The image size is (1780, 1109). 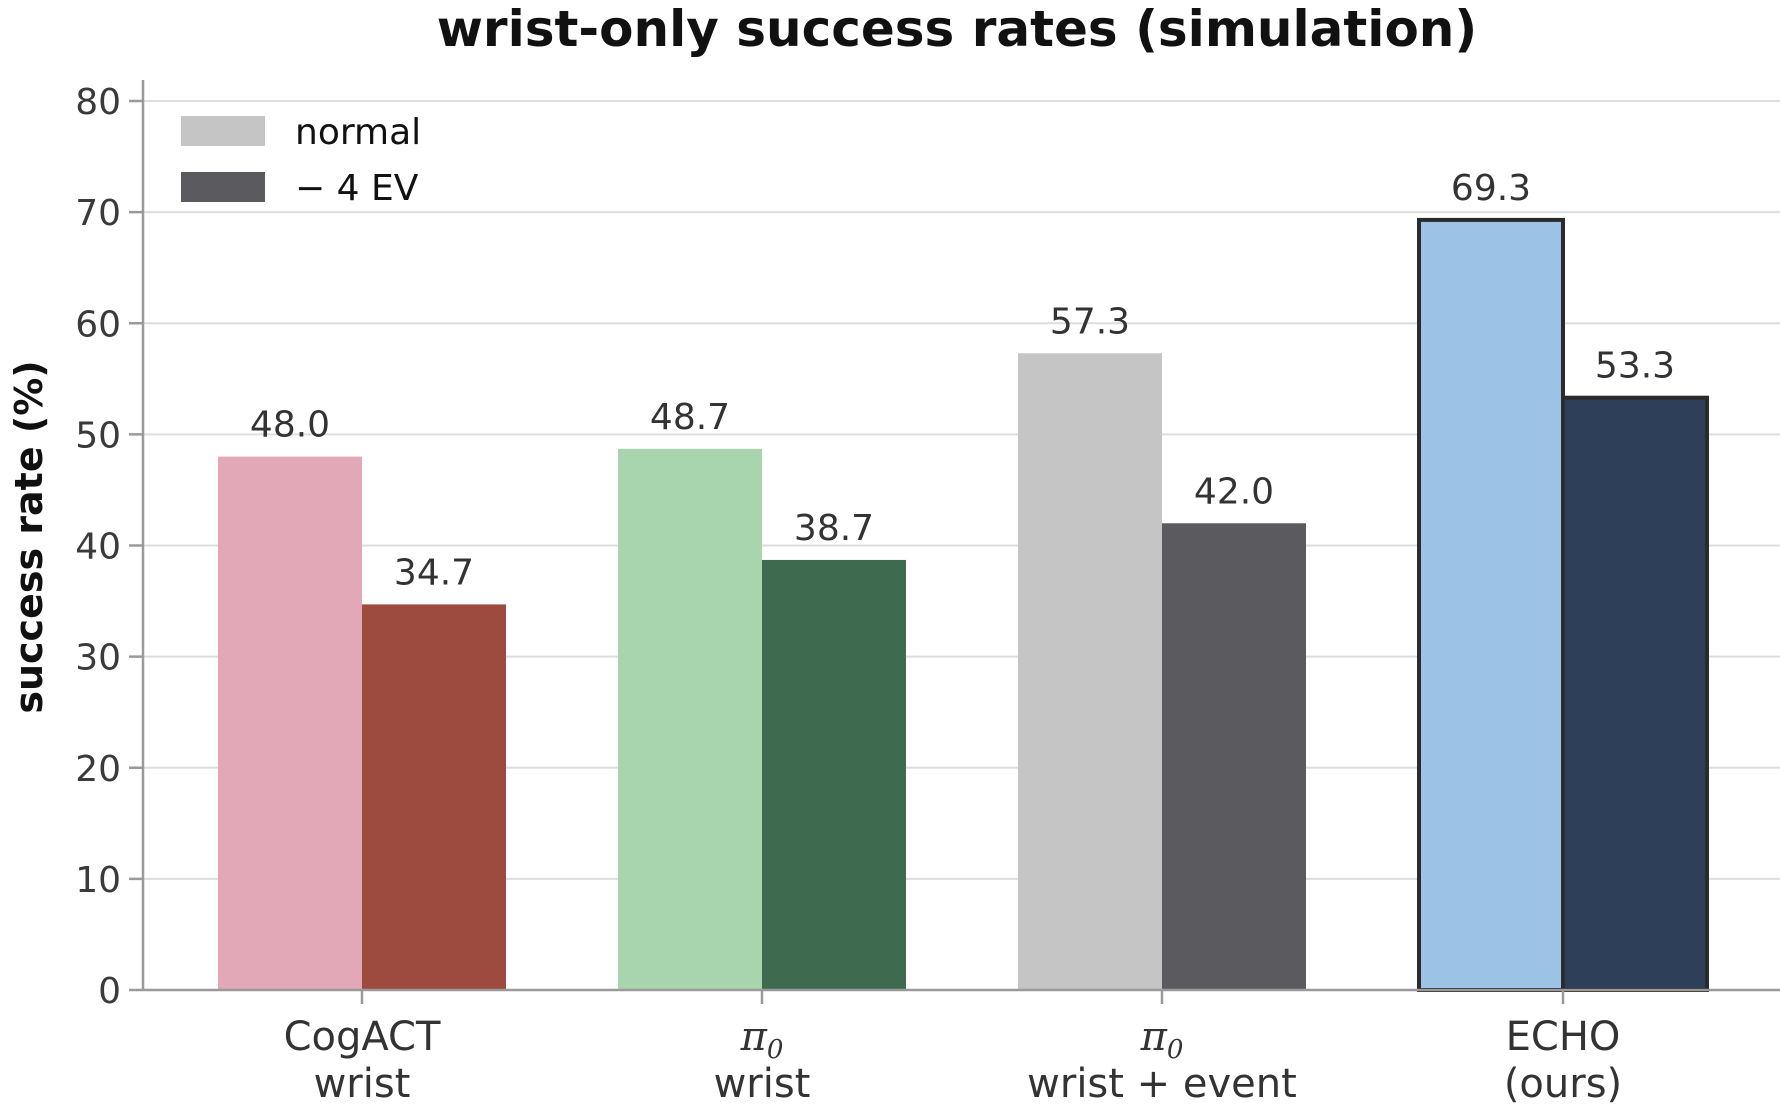 What do you see at coordinates (358, 132) in the screenshot?
I see `legend-label: normal` at bounding box center [358, 132].